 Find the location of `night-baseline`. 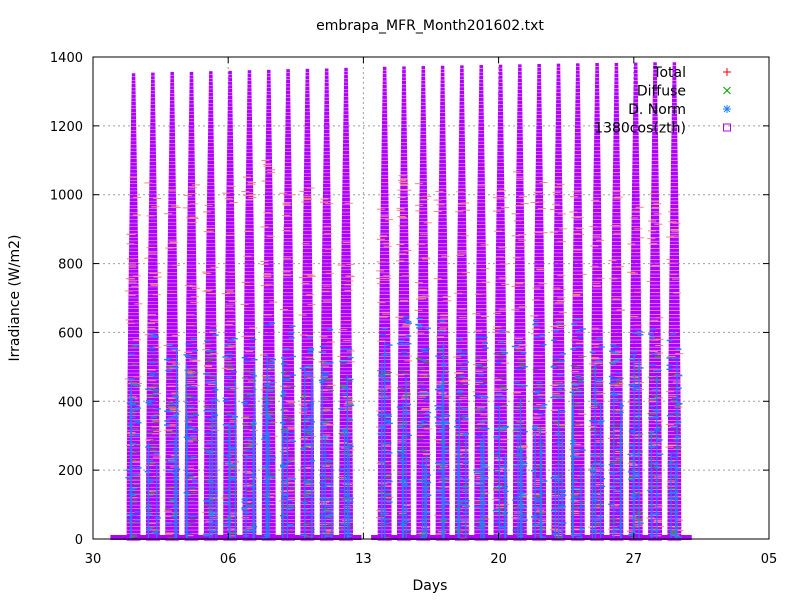

night-baseline is located at coordinates (531, 537).